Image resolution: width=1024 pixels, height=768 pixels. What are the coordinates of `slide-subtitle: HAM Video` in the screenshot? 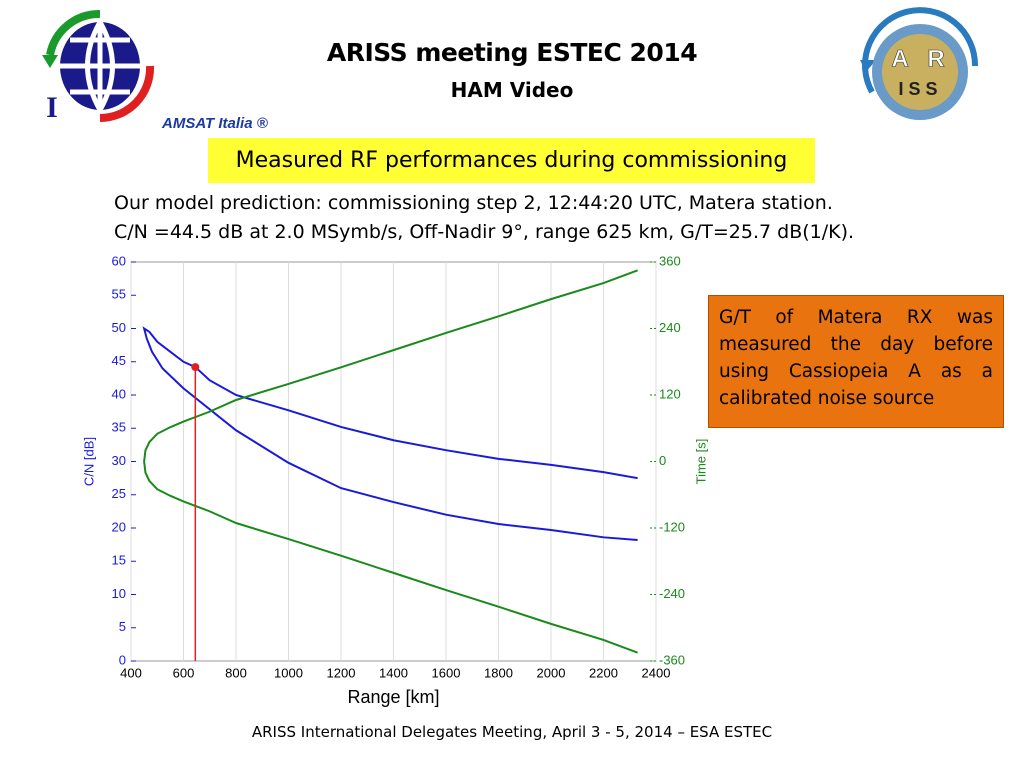 It's located at (512, 90).